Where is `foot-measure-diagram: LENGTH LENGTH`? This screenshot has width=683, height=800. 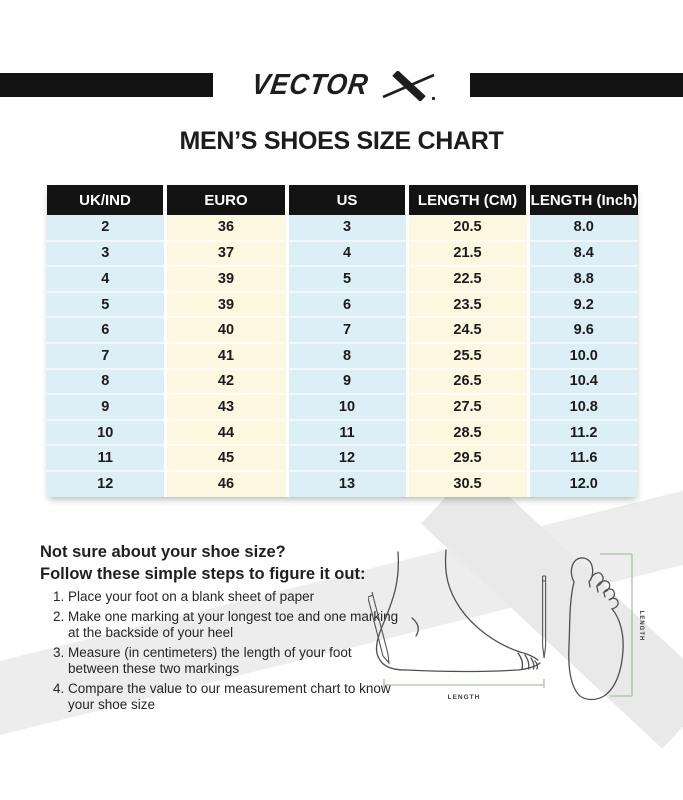
foot-measure-diagram: LENGTH LENGTH is located at coordinates (506, 625).